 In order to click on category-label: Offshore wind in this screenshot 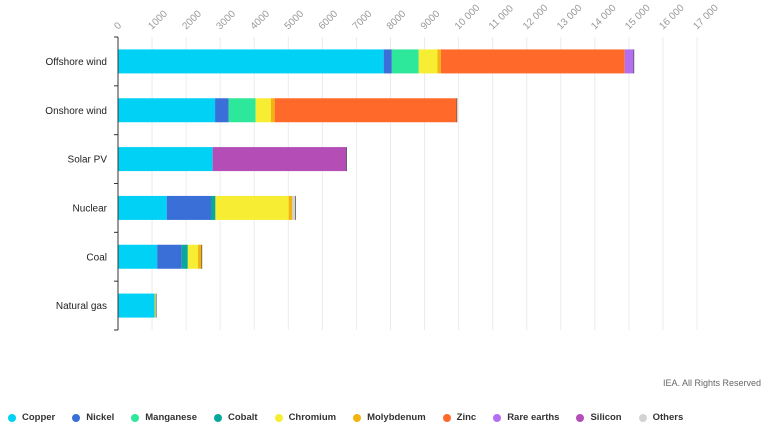, I will do `click(76, 62)`.